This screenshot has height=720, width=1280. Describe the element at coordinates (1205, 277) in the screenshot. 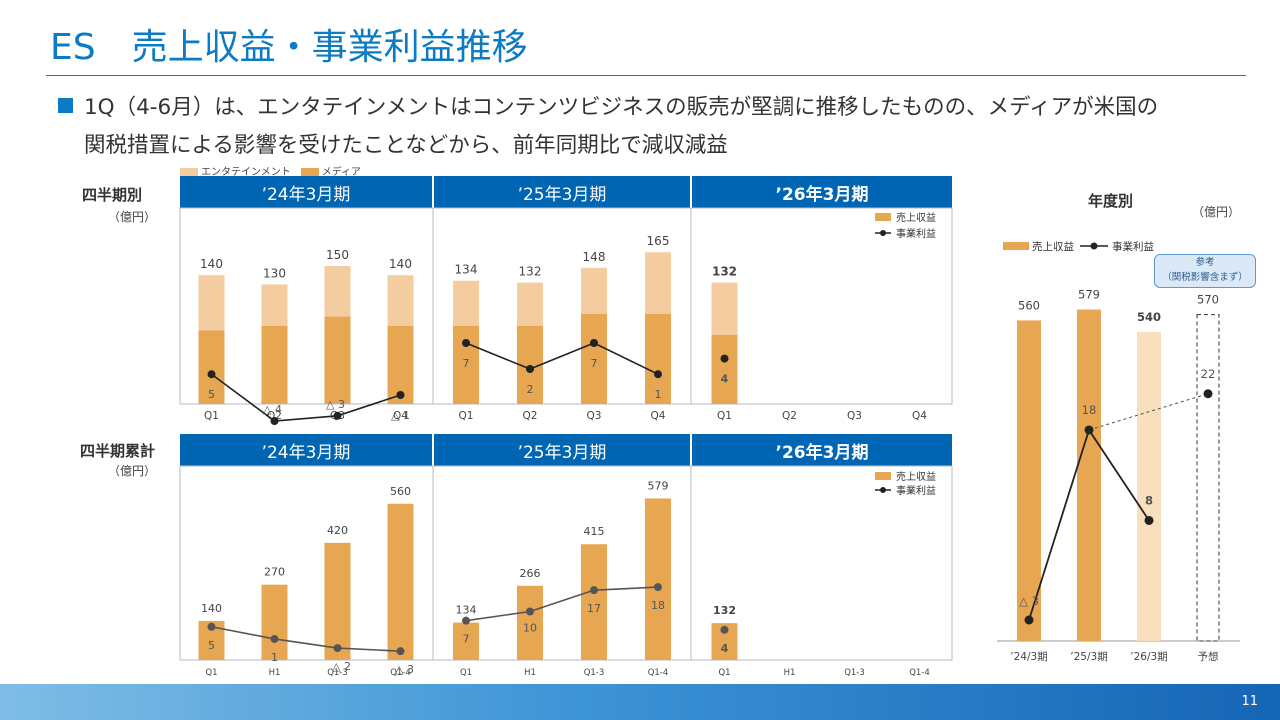

I see `reference-note-text: （関税影響含まず）` at that location.